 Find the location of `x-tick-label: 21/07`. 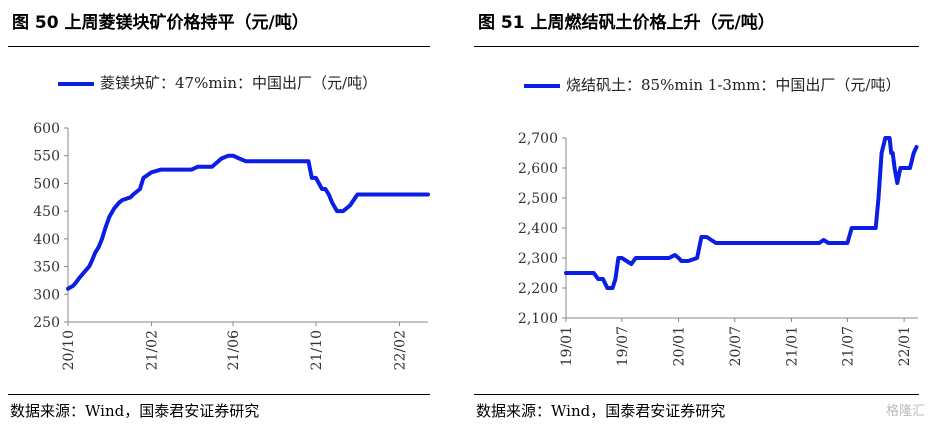

x-tick-label: 21/07 is located at coordinates (848, 346).